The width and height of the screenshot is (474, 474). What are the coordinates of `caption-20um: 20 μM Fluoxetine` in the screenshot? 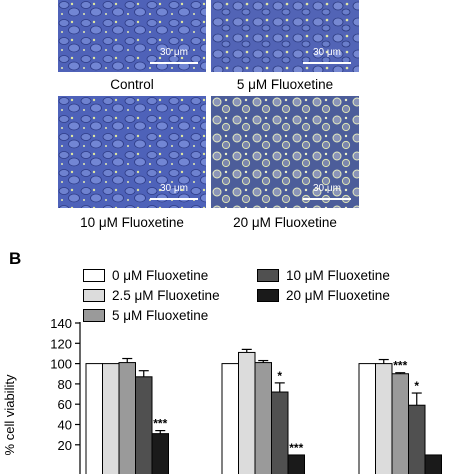 It's located at (285, 222).